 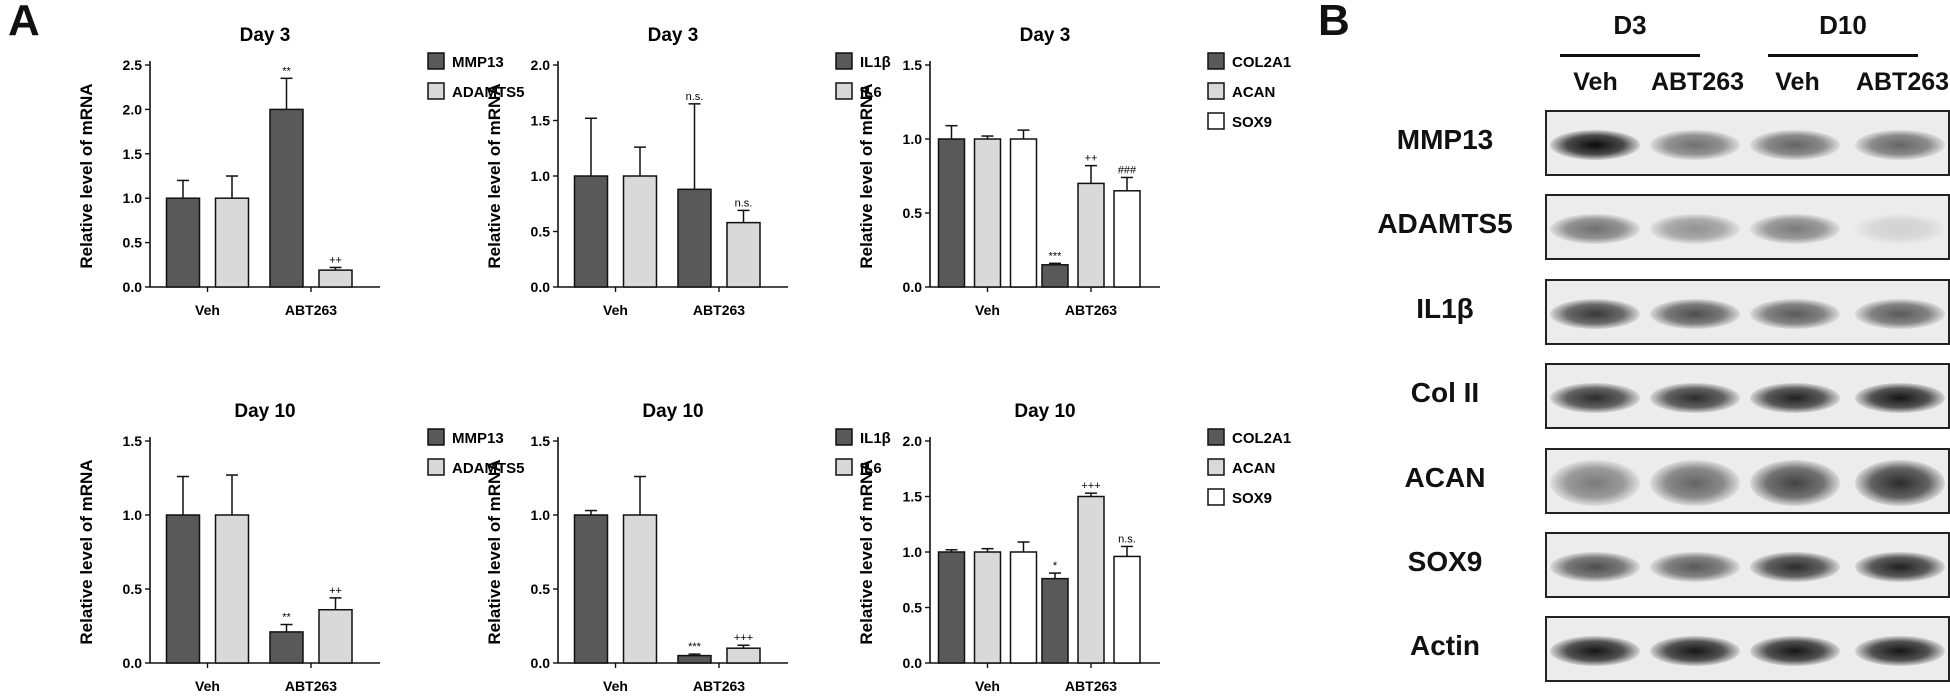 What do you see at coordinates (1445, 392) in the screenshot?
I see `blot-row-label: Col II` at bounding box center [1445, 392].